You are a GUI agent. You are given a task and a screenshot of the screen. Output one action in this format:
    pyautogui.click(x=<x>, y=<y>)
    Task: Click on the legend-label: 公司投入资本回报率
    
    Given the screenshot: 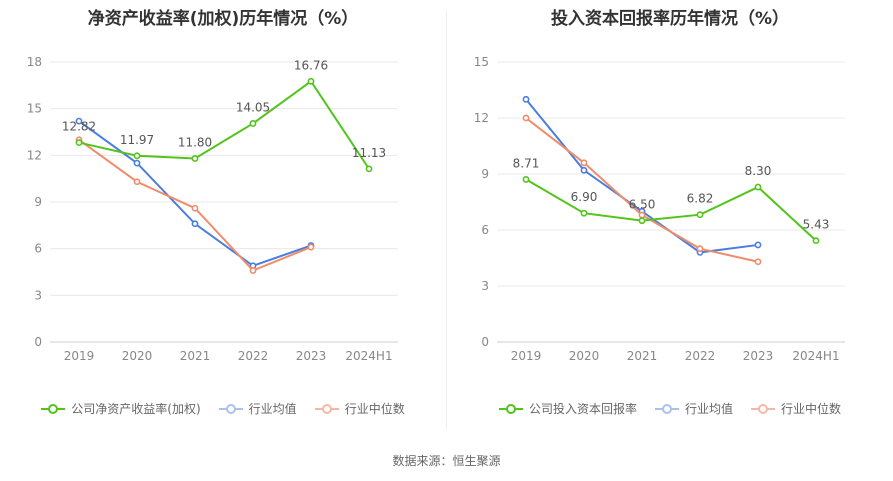 What is the action you would take?
    pyautogui.click(x=582, y=409)
    